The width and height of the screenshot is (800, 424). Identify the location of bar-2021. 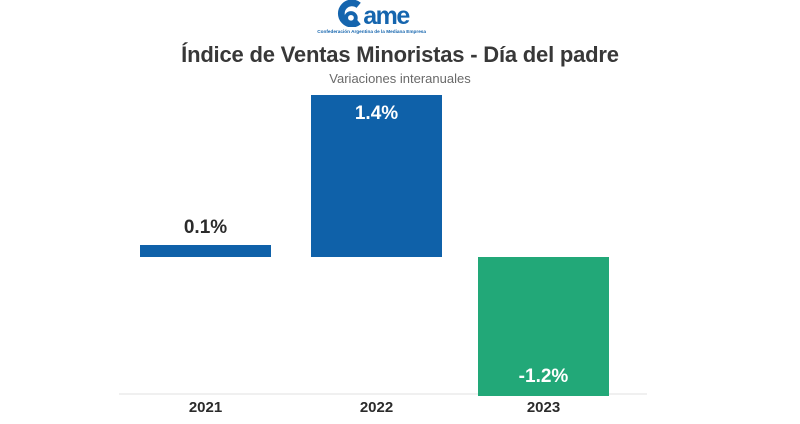
(205, 251).